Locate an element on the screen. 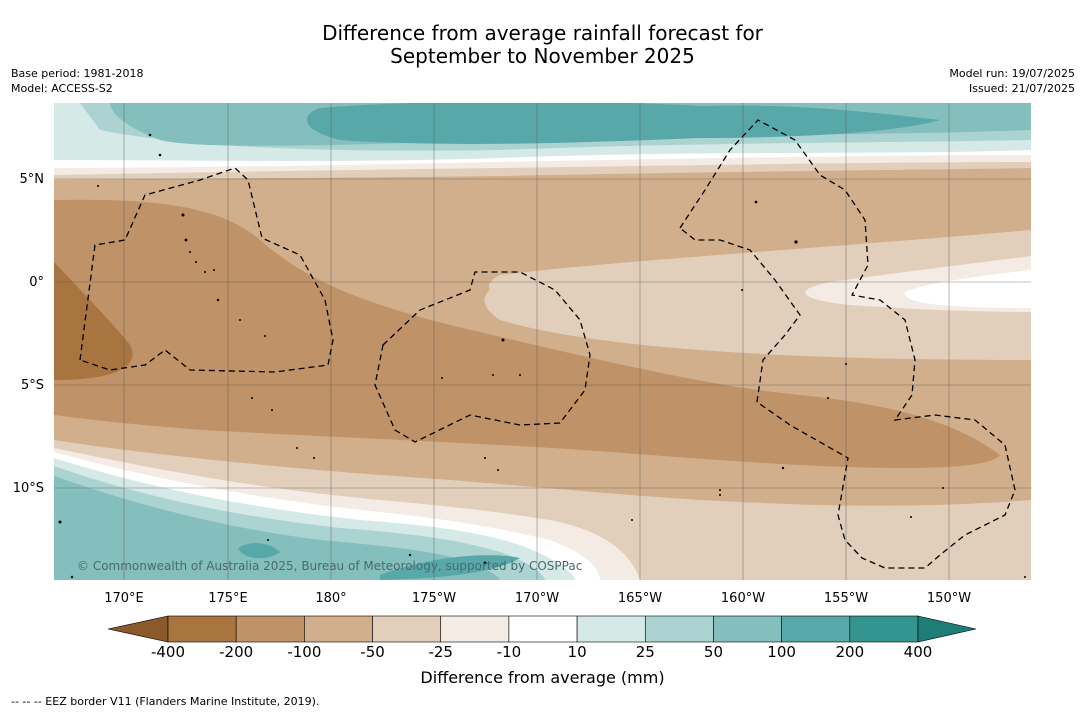  colorbar-tick-label: -50 is located at coordinates (372, 652).